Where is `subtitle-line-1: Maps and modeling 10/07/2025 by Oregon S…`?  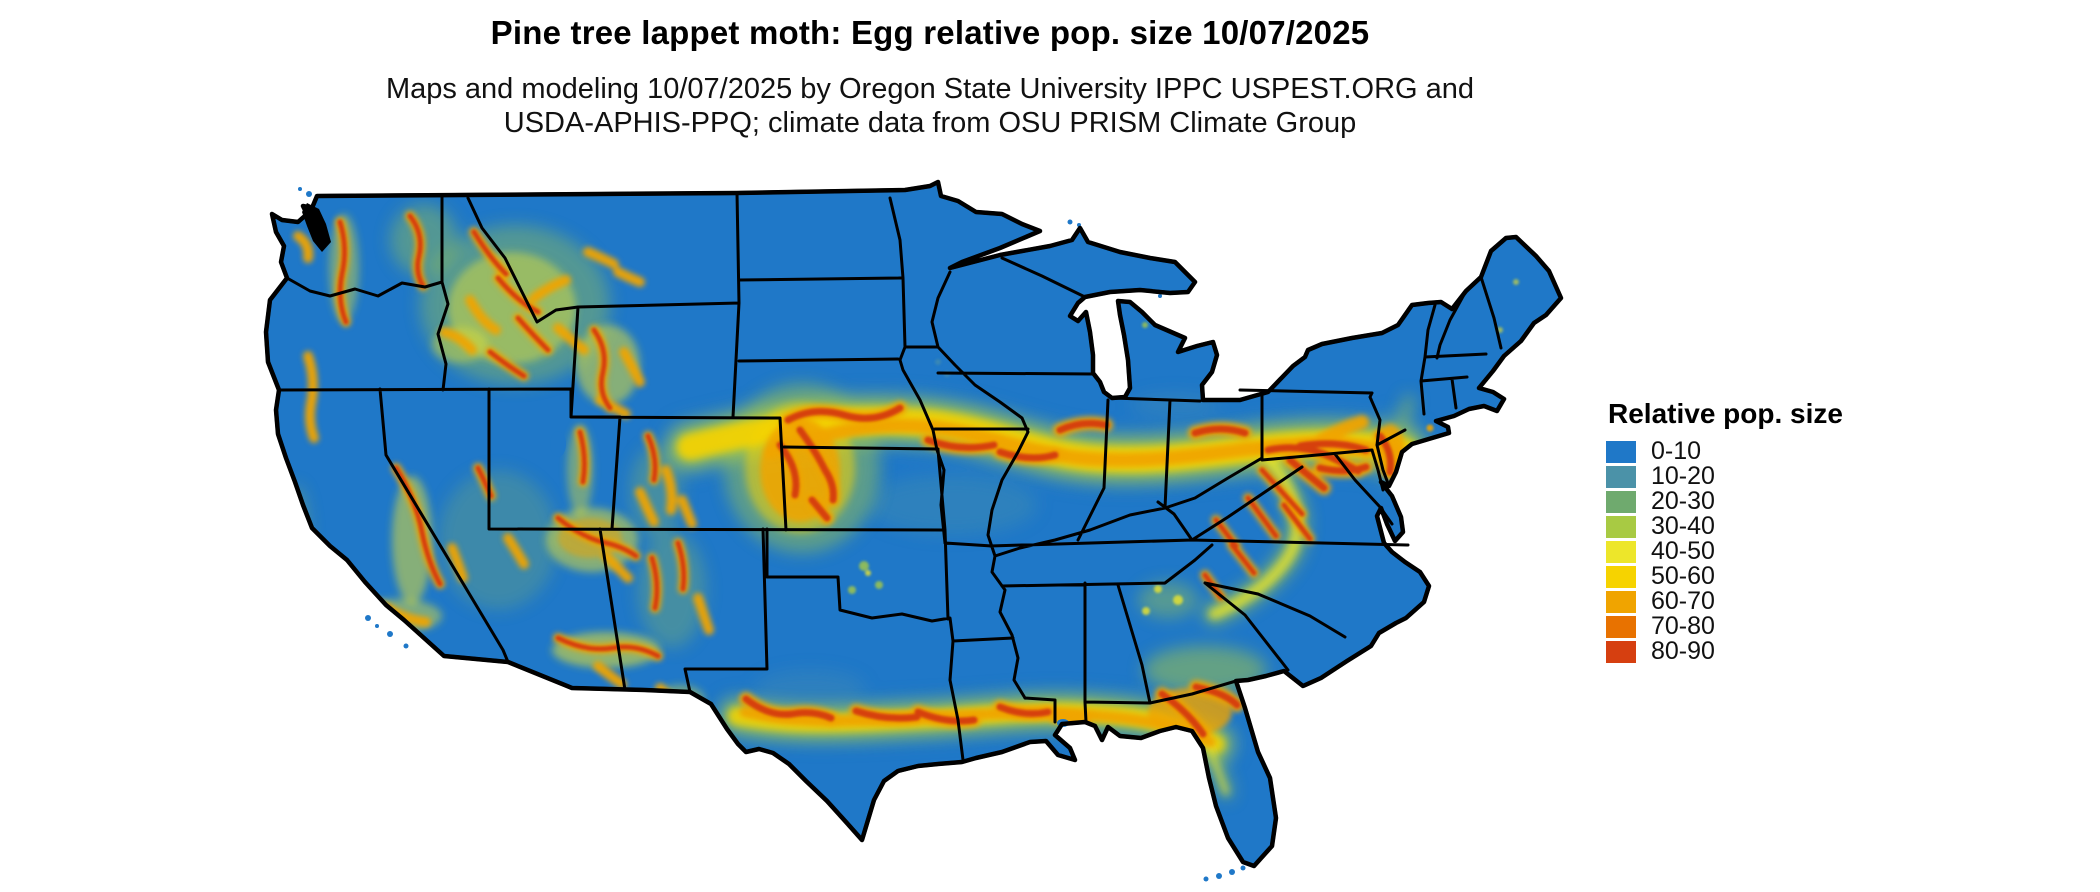 subtitle-line-1: Maps and modeling 10/07/2025 by Oregon S… is located at coordinates (930, 89).